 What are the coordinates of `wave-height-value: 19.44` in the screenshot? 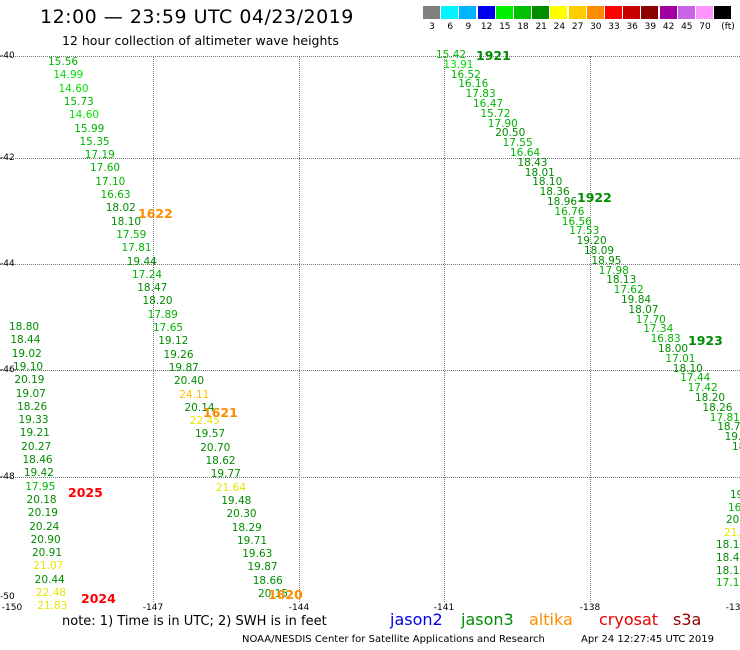 It's located at (141, 261).